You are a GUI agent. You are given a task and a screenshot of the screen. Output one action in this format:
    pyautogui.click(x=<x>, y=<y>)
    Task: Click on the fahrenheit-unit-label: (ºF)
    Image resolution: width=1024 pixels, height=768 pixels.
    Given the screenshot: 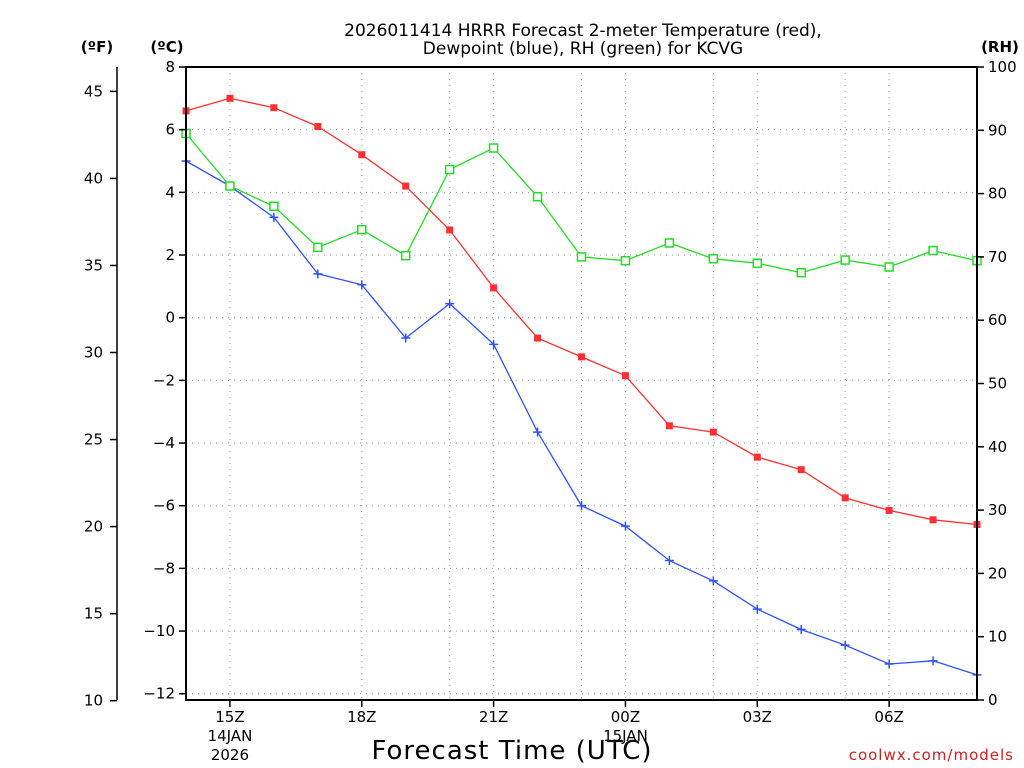 What is the action you would take?
    pyautogui.click(x=97, y=47)
    